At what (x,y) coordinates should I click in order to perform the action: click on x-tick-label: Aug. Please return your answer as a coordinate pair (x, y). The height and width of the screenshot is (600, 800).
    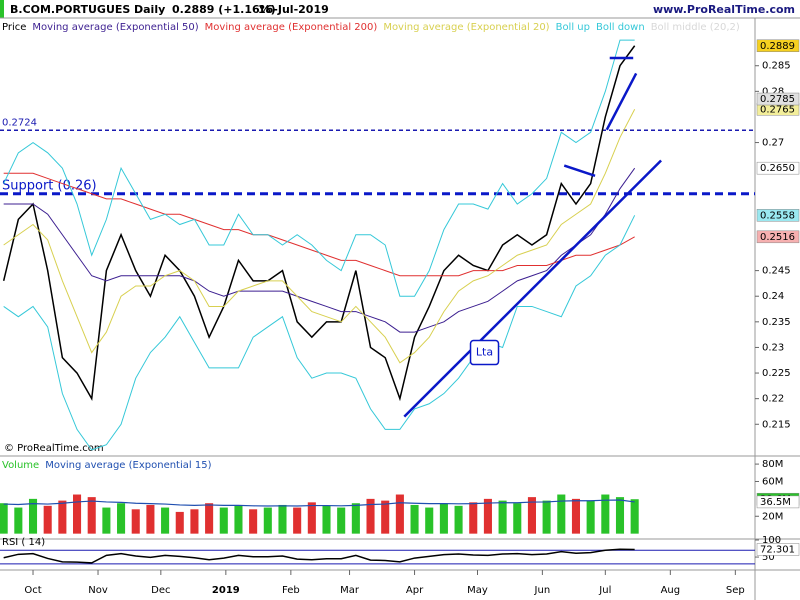
    Looking at the image, I should click on (671, 590).